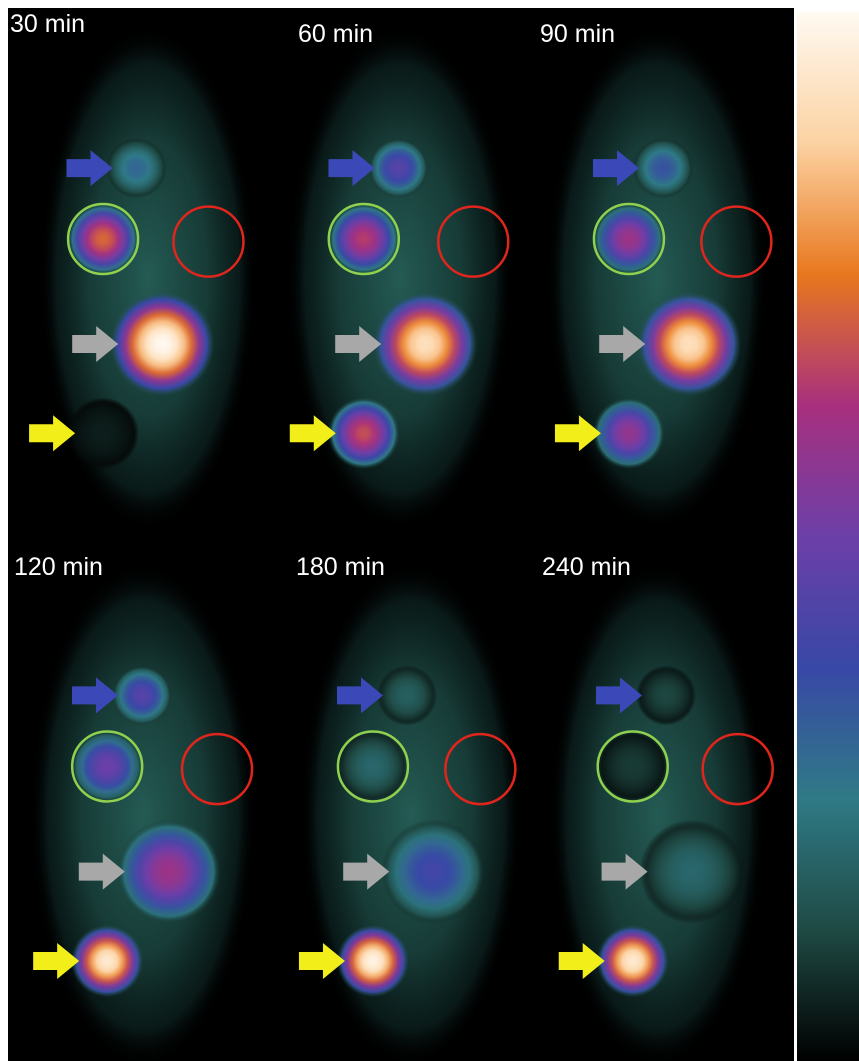  I want to click on color-scale-gradient, so click(828, 536).